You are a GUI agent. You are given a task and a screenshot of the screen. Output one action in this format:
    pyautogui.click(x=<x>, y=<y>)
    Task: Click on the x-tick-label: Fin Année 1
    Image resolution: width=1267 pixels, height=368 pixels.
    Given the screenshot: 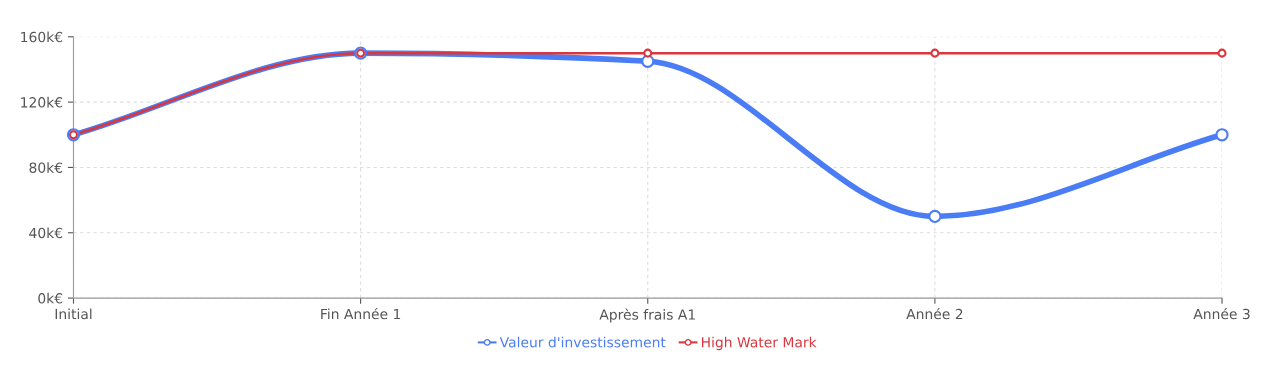 What is the action you would take?
    pyautogui.click(x=361, y=313)
    